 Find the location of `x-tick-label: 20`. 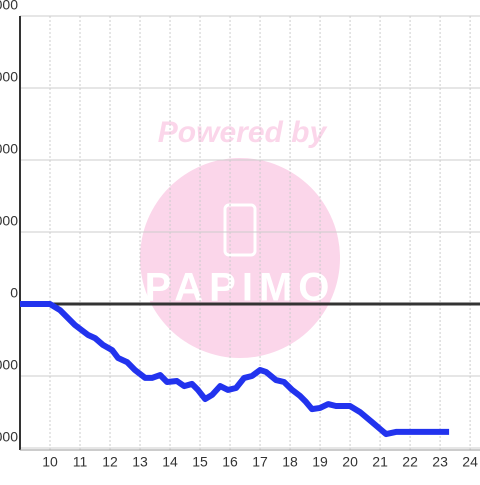

x-tick-label: 20 is located at coordinates (350, 462).